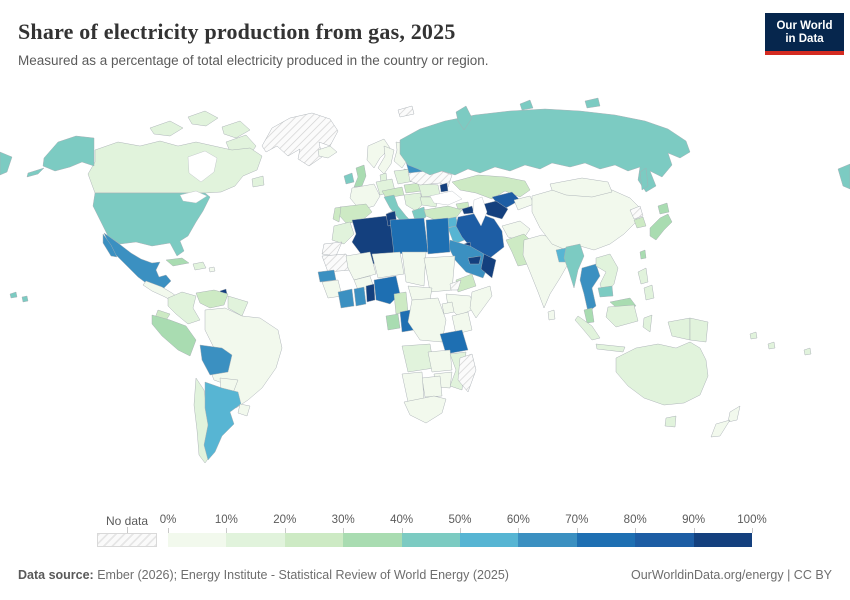 The width and height of the screenshot is (850, 600). I want to click on map-region-mexico-baja, so click(110, 245).